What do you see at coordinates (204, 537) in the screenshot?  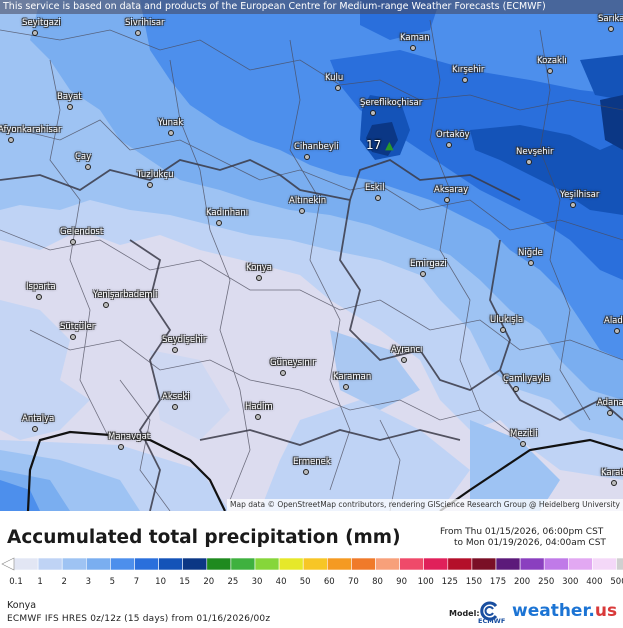 I see `legend-title: Accumulated total precipitation (mm)` at bounding box center [204, 537].